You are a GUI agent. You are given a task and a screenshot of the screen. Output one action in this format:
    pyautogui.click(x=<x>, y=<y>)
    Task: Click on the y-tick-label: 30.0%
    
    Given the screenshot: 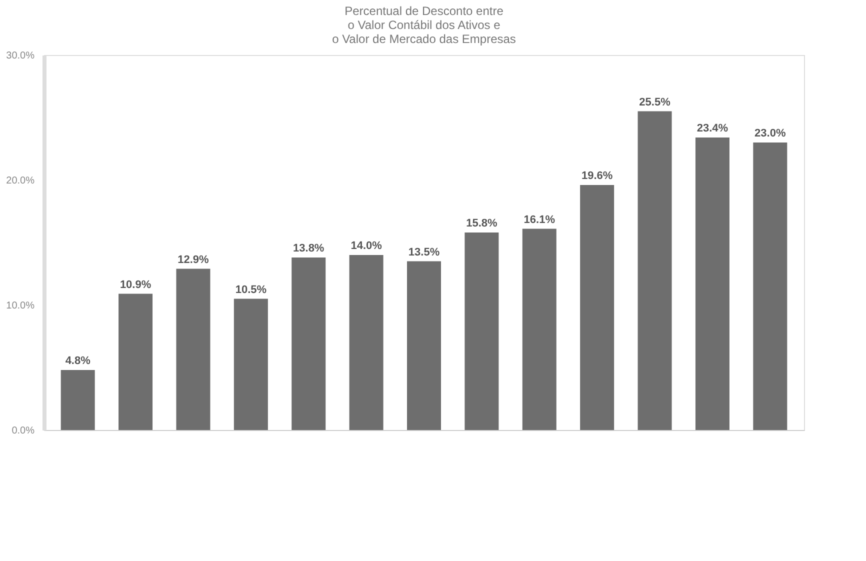 What is the action you would take?
    pyautogui.click(x=20, y=56)
    